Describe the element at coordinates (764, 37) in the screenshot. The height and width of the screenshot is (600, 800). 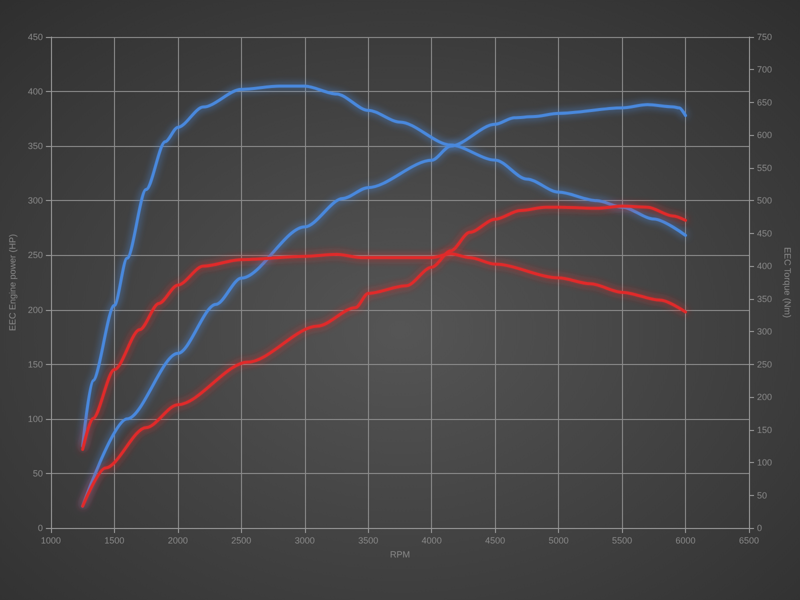
I see `y2-tick-label: 750` at that location.